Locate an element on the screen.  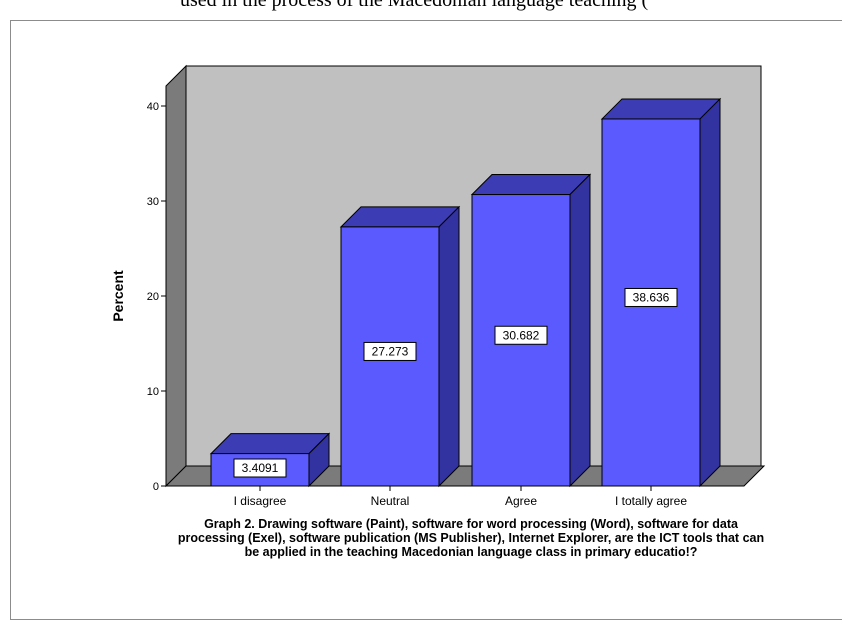
bar is located at coordinates (651, 302).